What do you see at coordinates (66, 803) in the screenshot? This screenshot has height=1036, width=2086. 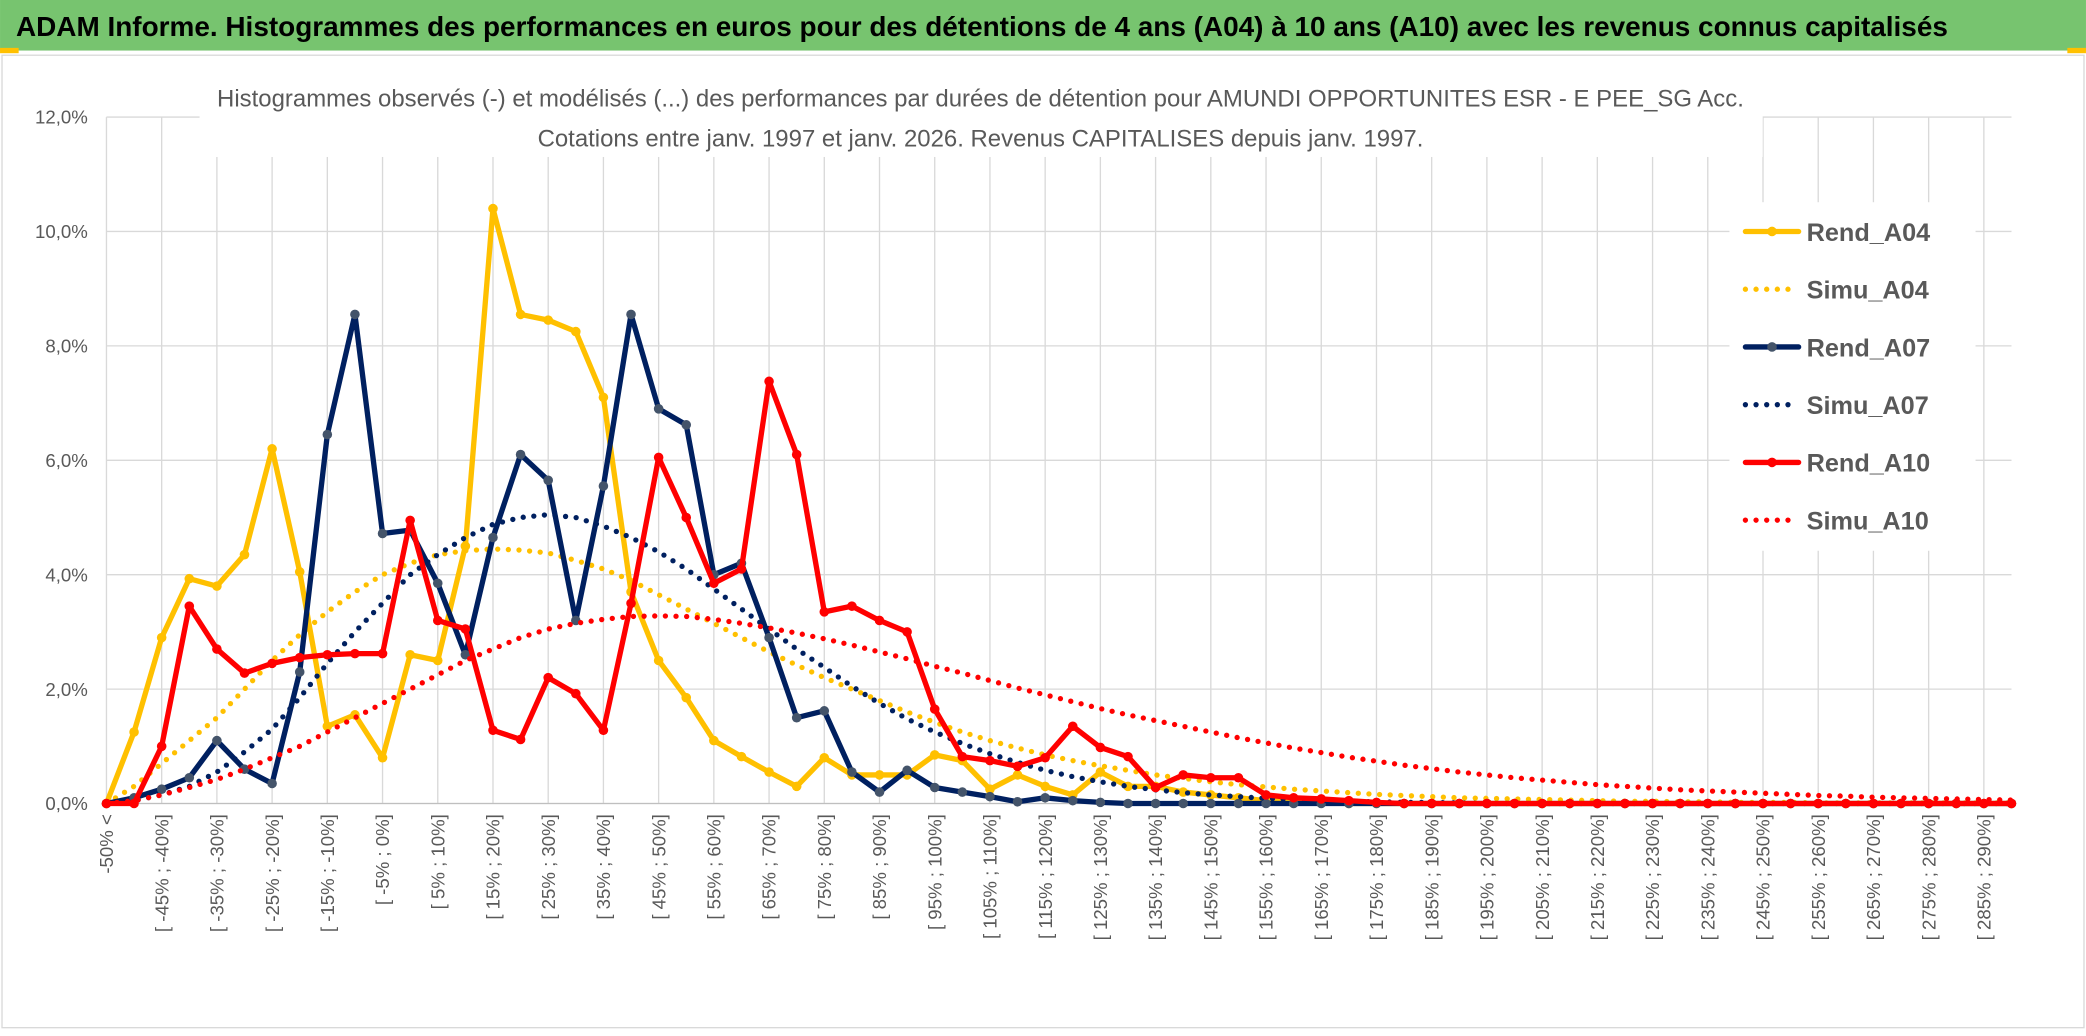 I see `y-tick-label: 0,0%` at bounding box center [66, 803].